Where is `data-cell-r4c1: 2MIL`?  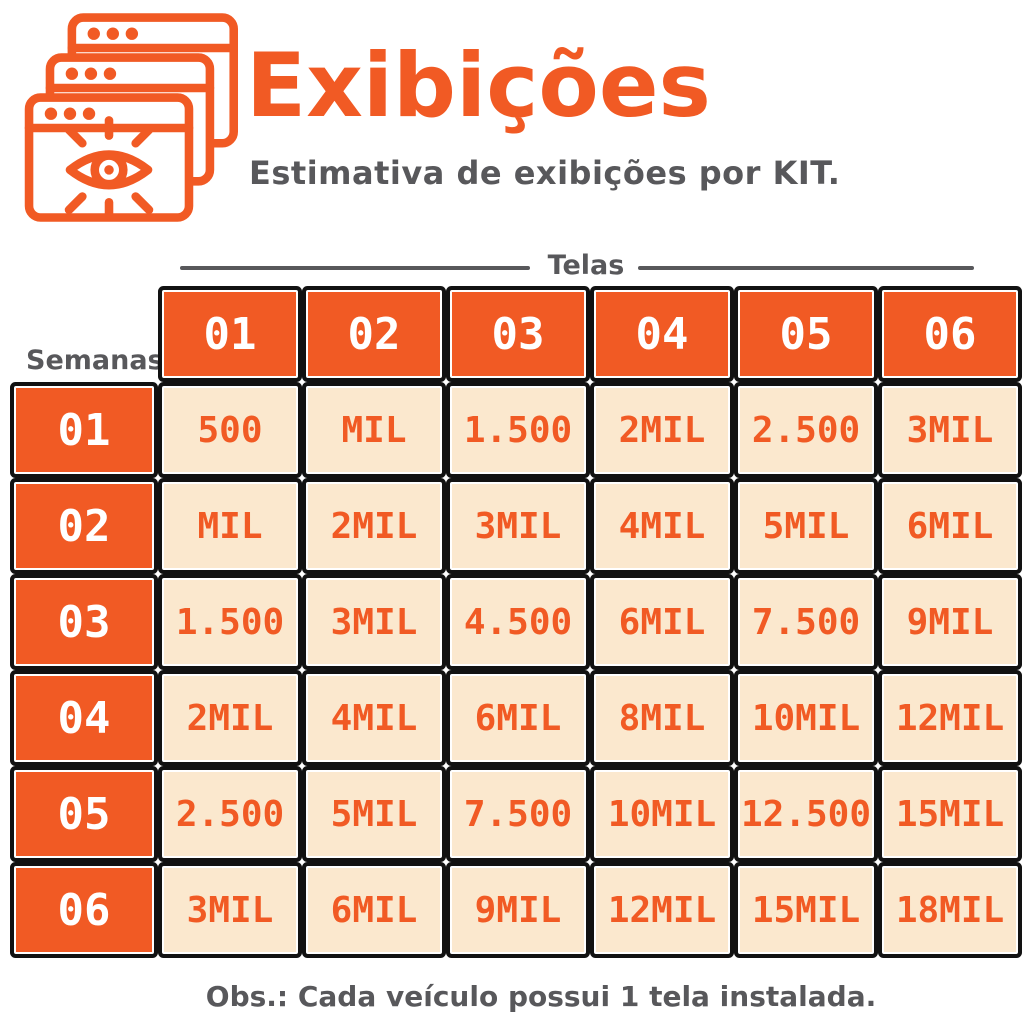 data-cell-r4c1: 2MIL is located at coordinates (230, 718).